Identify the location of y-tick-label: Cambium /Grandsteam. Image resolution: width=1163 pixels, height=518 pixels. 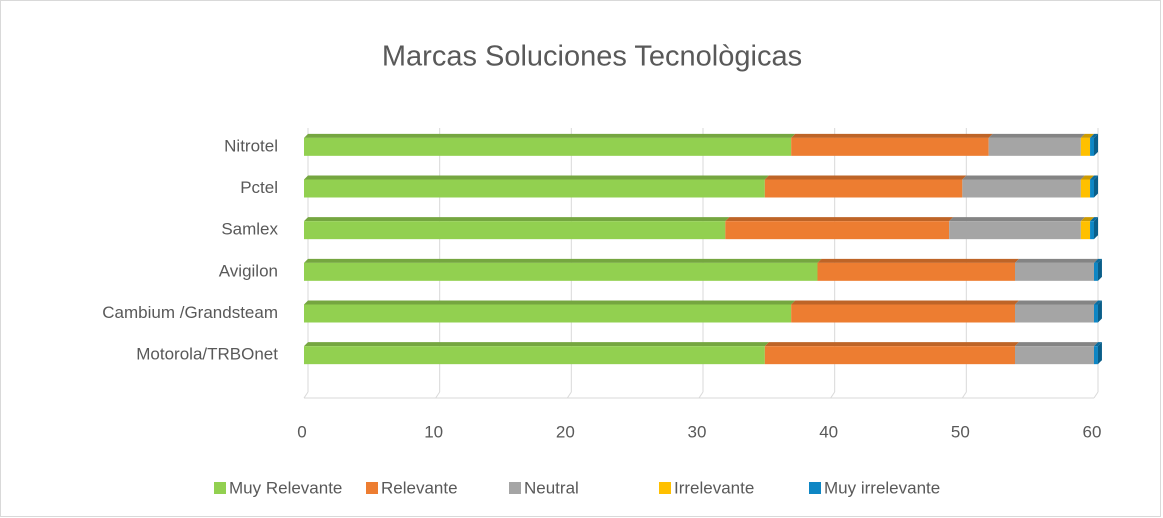
(190, 312).